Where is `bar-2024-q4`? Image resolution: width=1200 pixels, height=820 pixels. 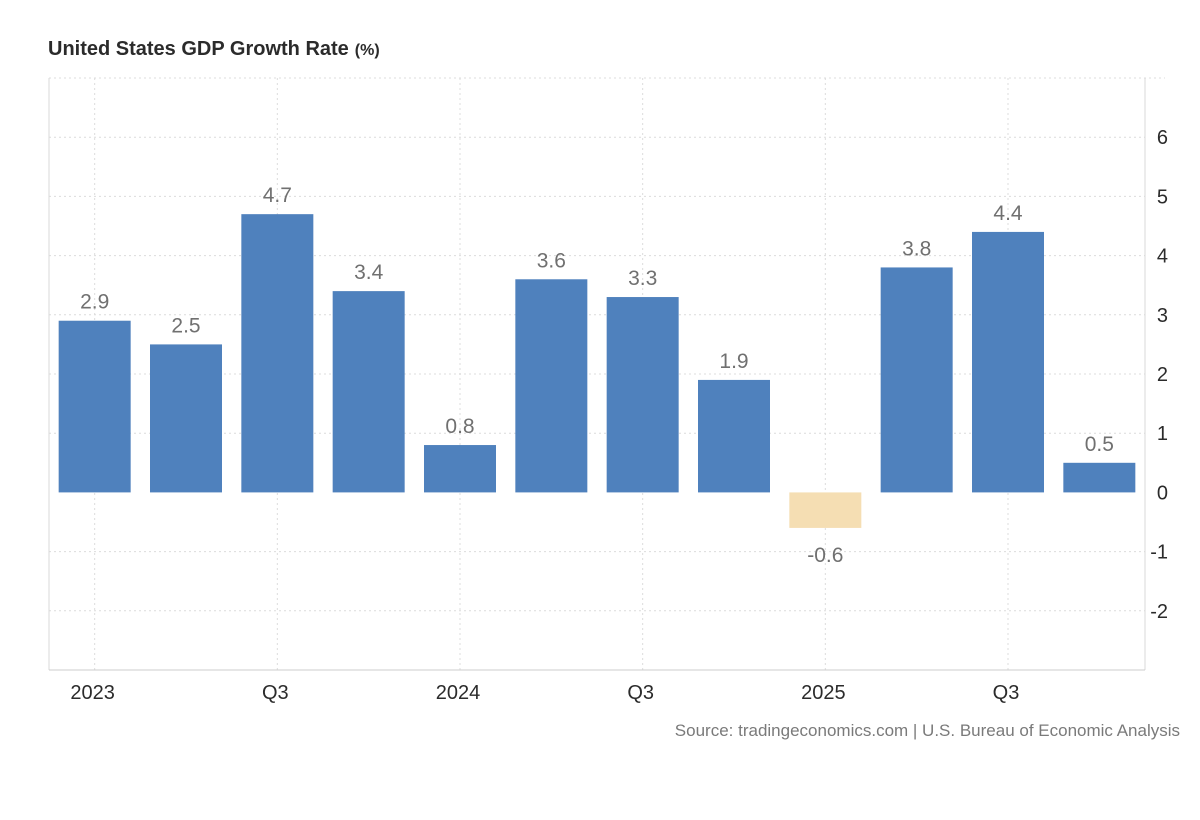 bar-2024-q4 is located at coordinates (734, 436).